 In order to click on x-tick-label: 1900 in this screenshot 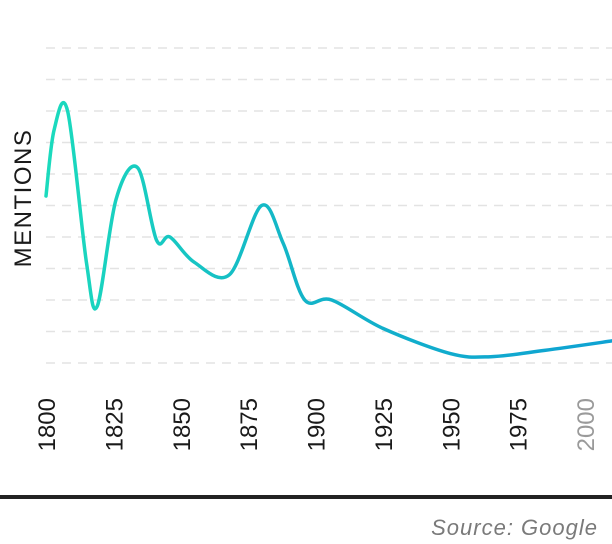, I will do `click(317, 424)`.